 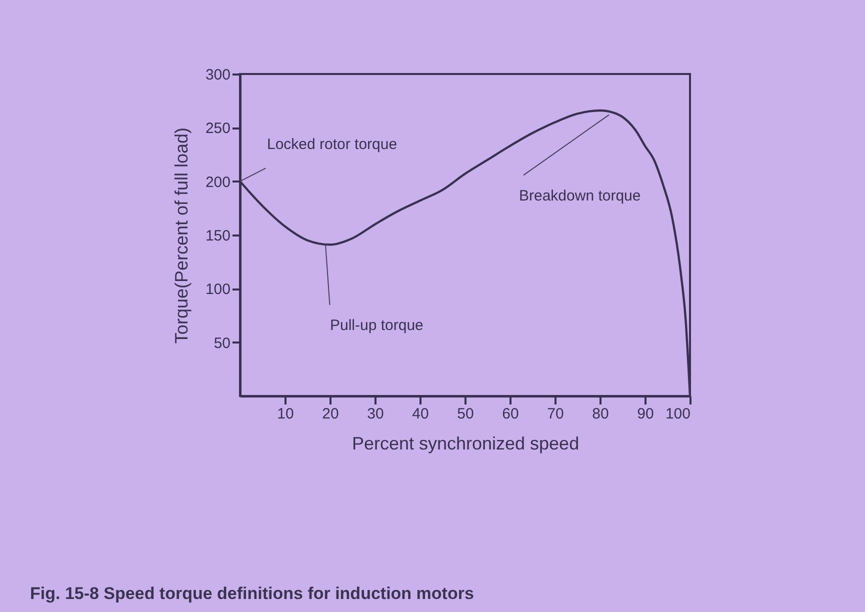 What do you see at coordinates (217, 289) in the screenshot?
I see `y-tick-label: 100` at bounding box center [217, 289].